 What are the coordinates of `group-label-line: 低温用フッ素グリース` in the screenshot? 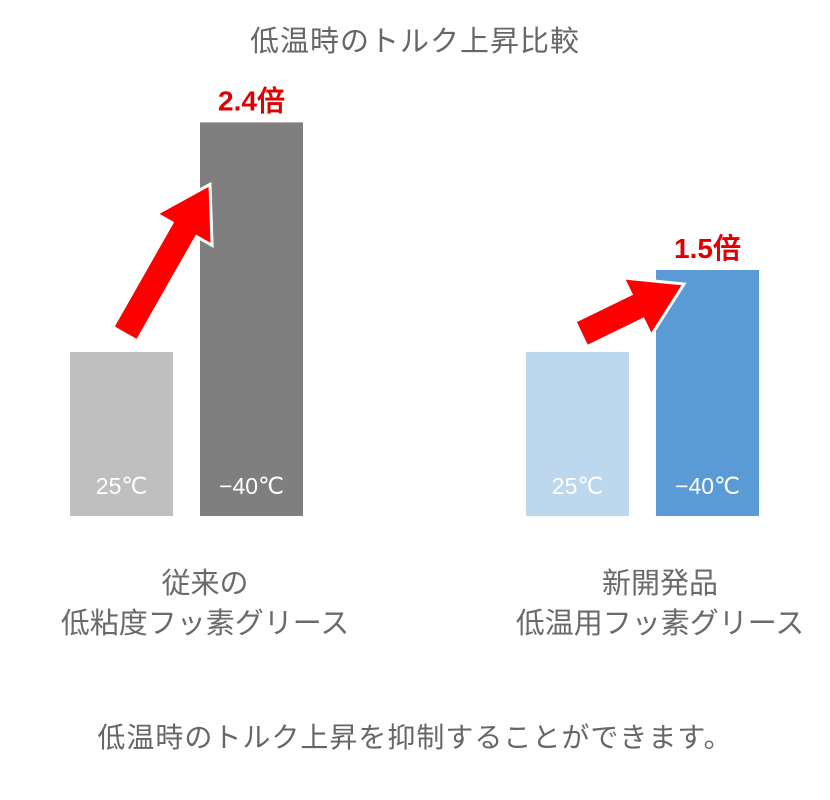 It's located at (660, 623).